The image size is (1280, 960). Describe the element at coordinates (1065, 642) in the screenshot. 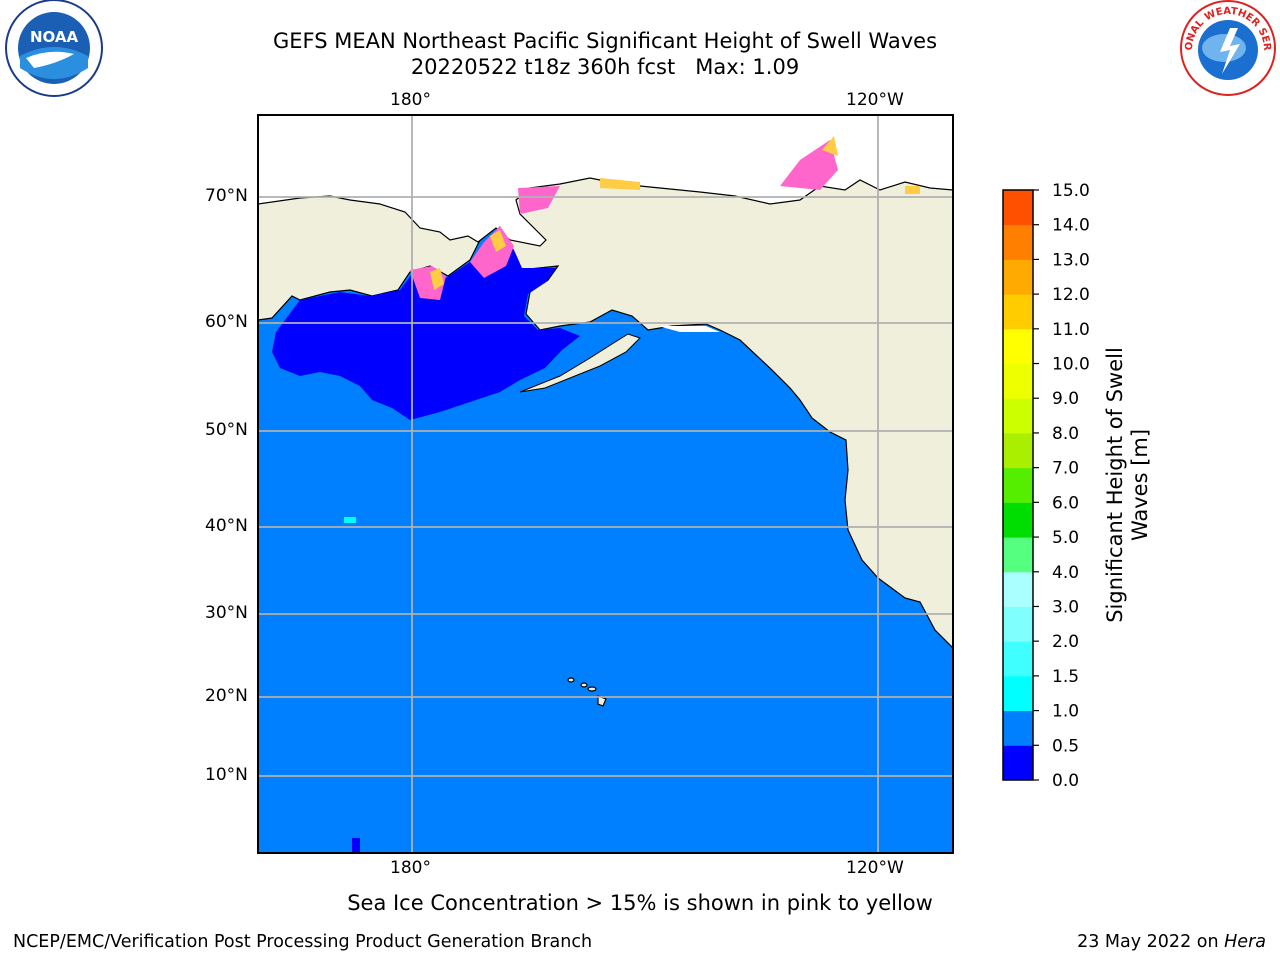

I see `colorbar-tick-label: 2.0` at that location.